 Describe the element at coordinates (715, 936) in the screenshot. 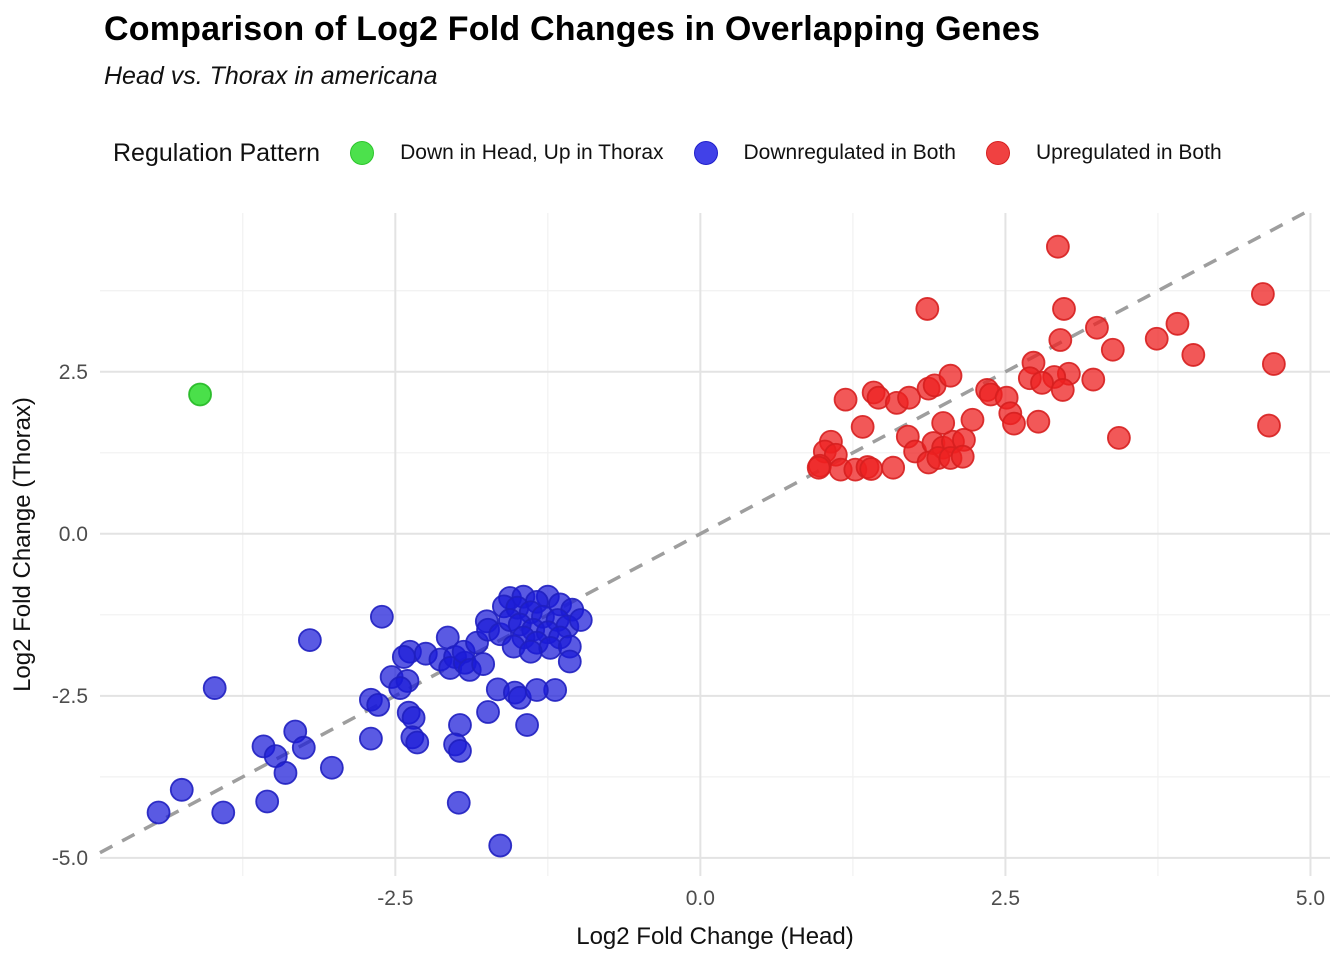

I see `x-axis-title: Log2 Fold Change (Head)` at that location.